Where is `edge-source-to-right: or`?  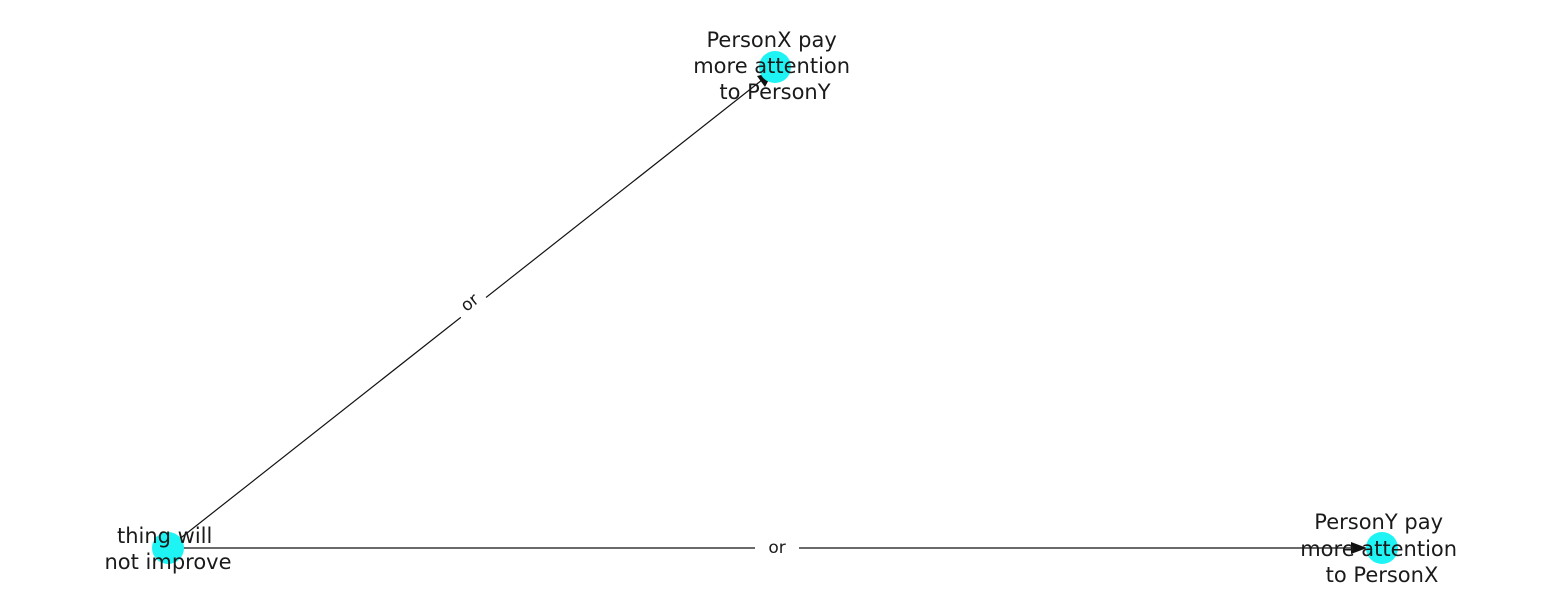 edge-source-to-right: or is located at coordinates (767, 548).